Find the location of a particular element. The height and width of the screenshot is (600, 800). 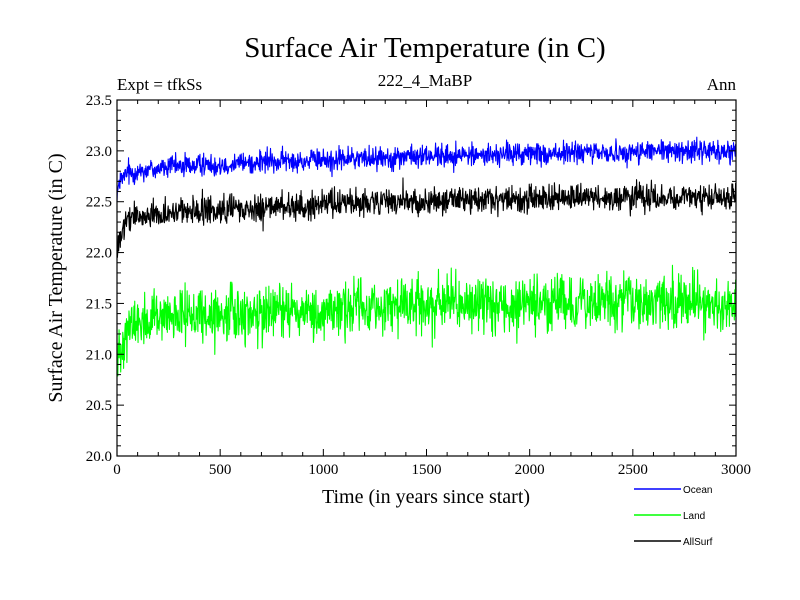

legend-label-land: Land is located at coordinates (694, 516).